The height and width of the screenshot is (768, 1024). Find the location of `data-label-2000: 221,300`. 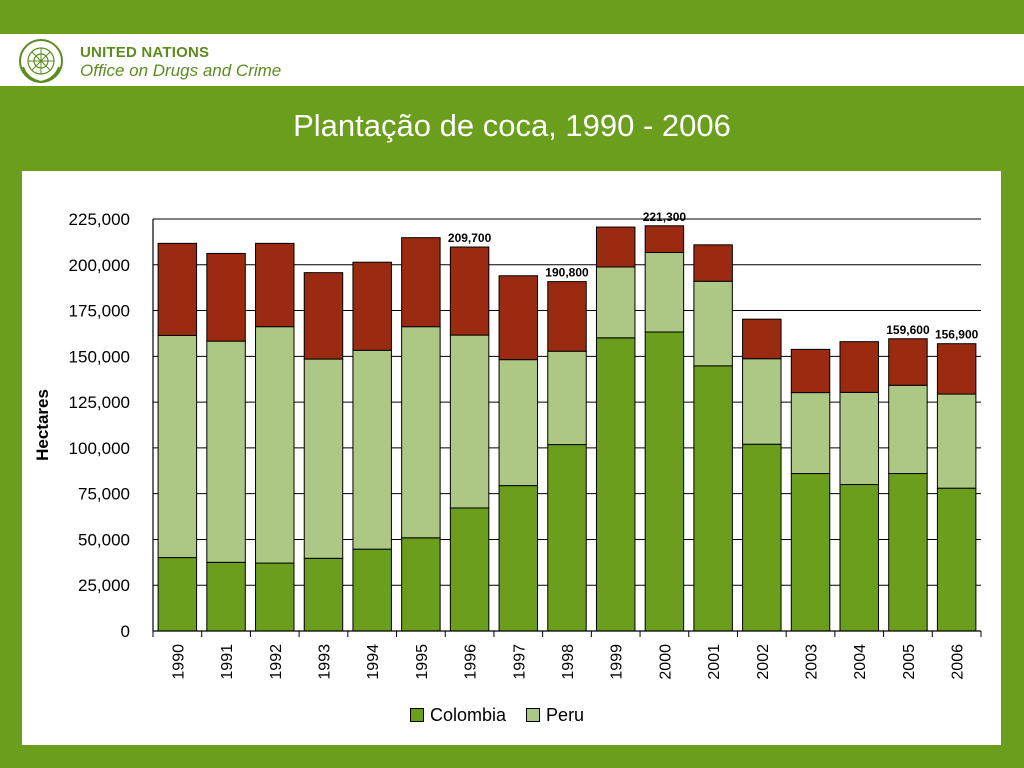

data-label-2000: 221,300 is located at coordinates (665, 217).